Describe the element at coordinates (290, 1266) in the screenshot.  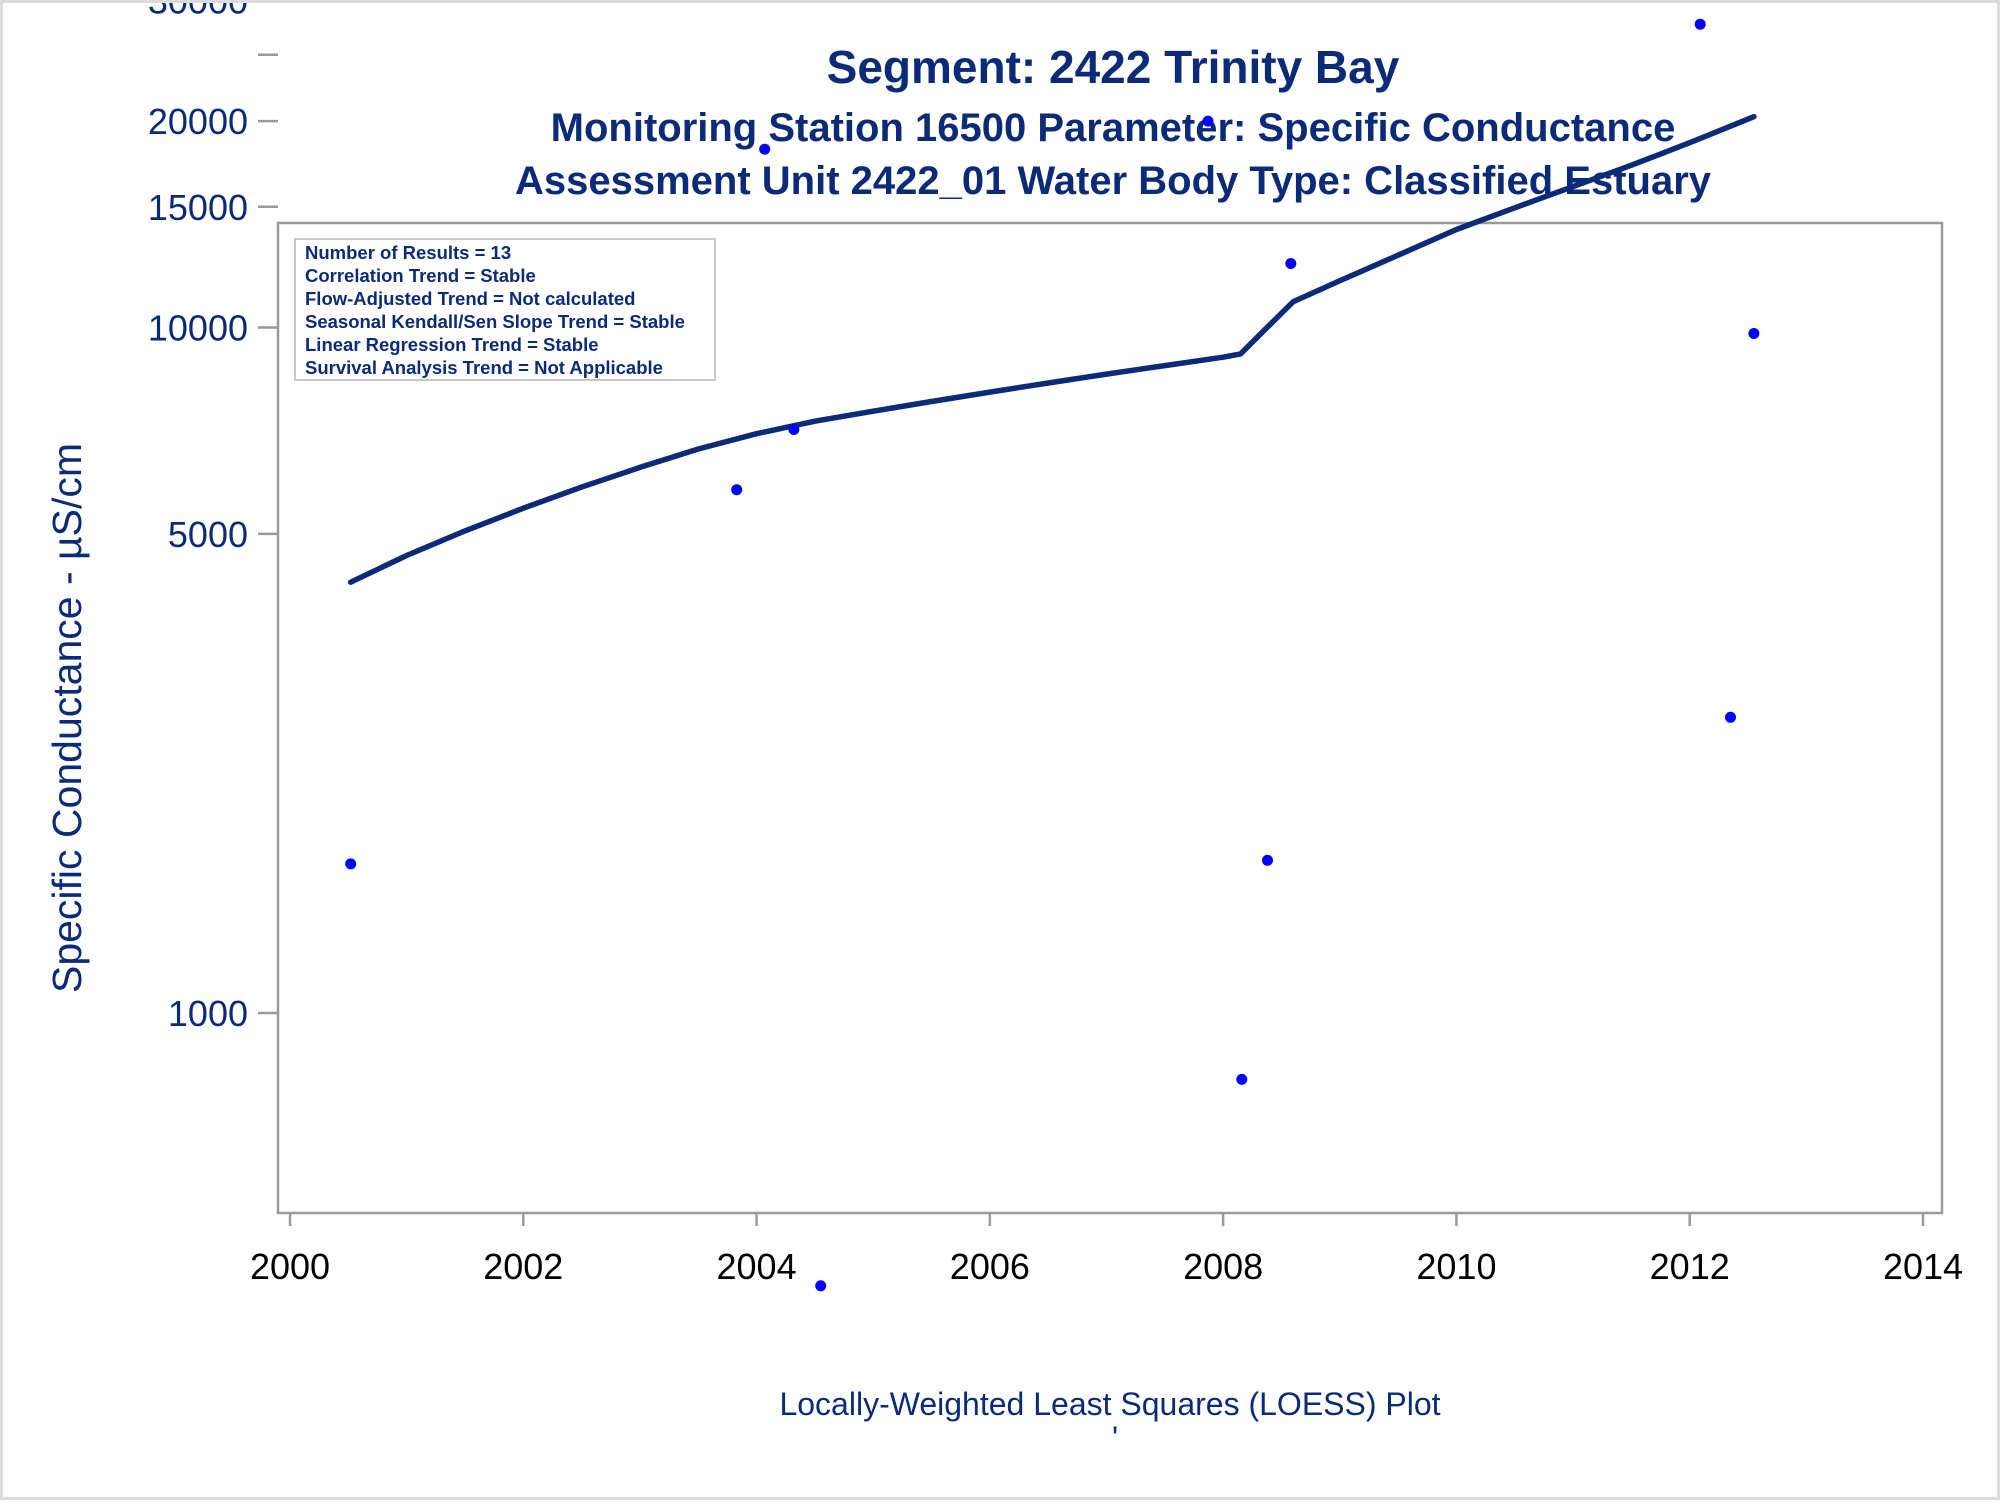
I see `x-tick-label: 2000` at that location.